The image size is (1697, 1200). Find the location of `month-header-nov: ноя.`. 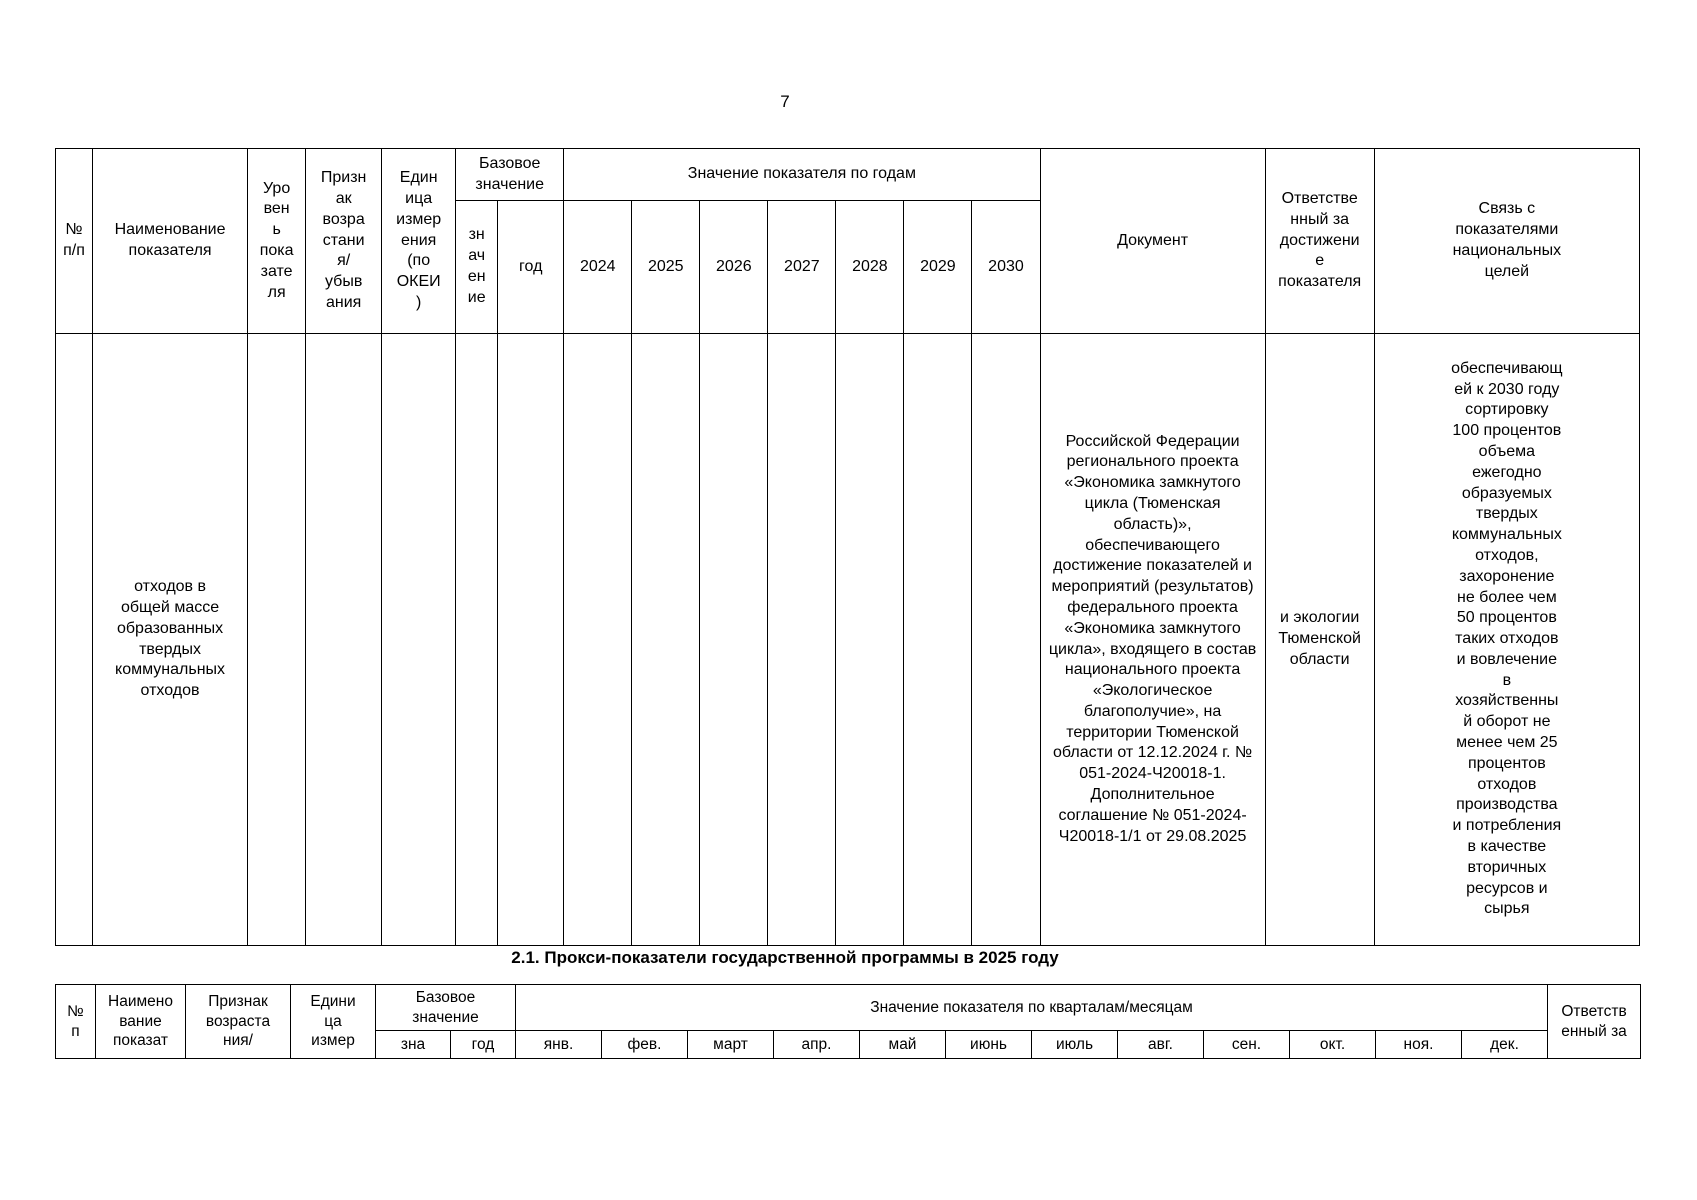

month-header-nov: ноя. is located at coordinates (1418, 1044).